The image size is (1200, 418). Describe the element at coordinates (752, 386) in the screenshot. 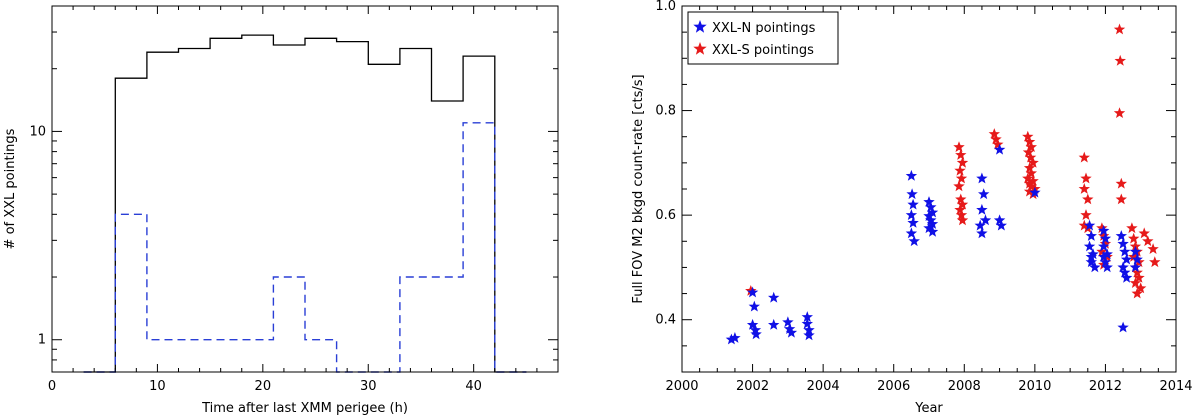

I see `scatter-x-tick-label: 2002` at that location.